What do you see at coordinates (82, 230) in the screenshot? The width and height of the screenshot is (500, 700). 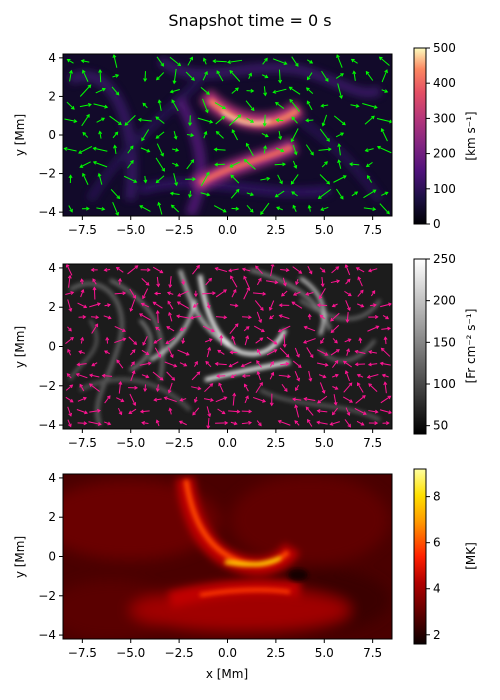 I see `x-tick-label: −7.5` at bounding box center [82, 230].